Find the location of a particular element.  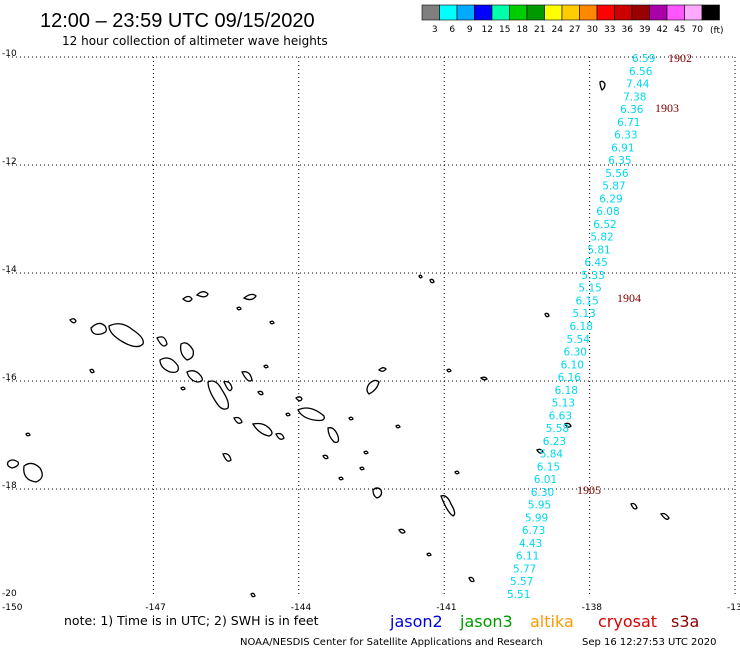

wave-height-value: 7.38 is located at coordinates (634, 97).